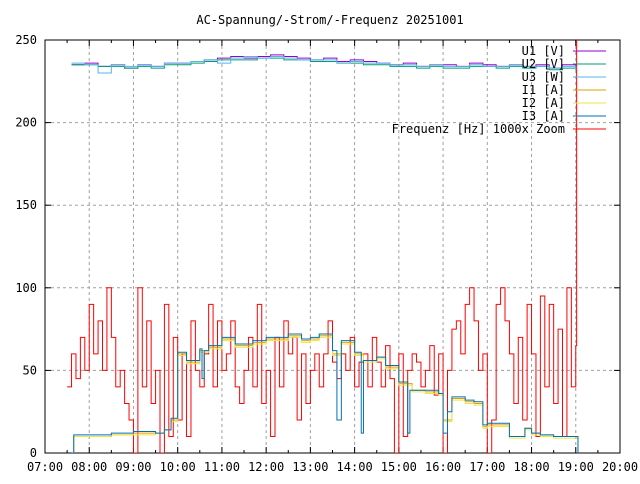 This screenshot has width=640, height=484. What do you see at coordinates (543, 51) in the screenshot?
I see `legend-label: U1 [V]` at bounding box center [543, 51].